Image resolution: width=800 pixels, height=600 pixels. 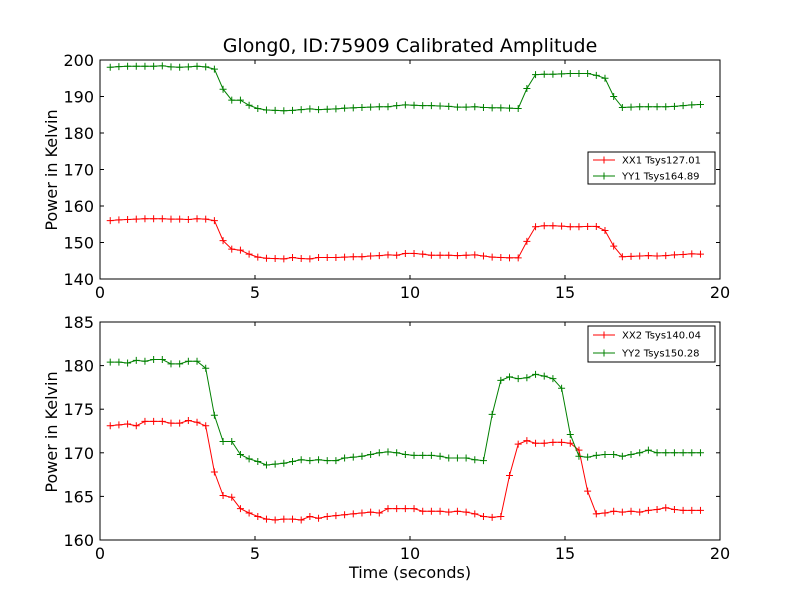 What do you see at coordinates (100, 292) in the screenshot?
I see `x-tick-label: 0` at bounding box center [100, 292].